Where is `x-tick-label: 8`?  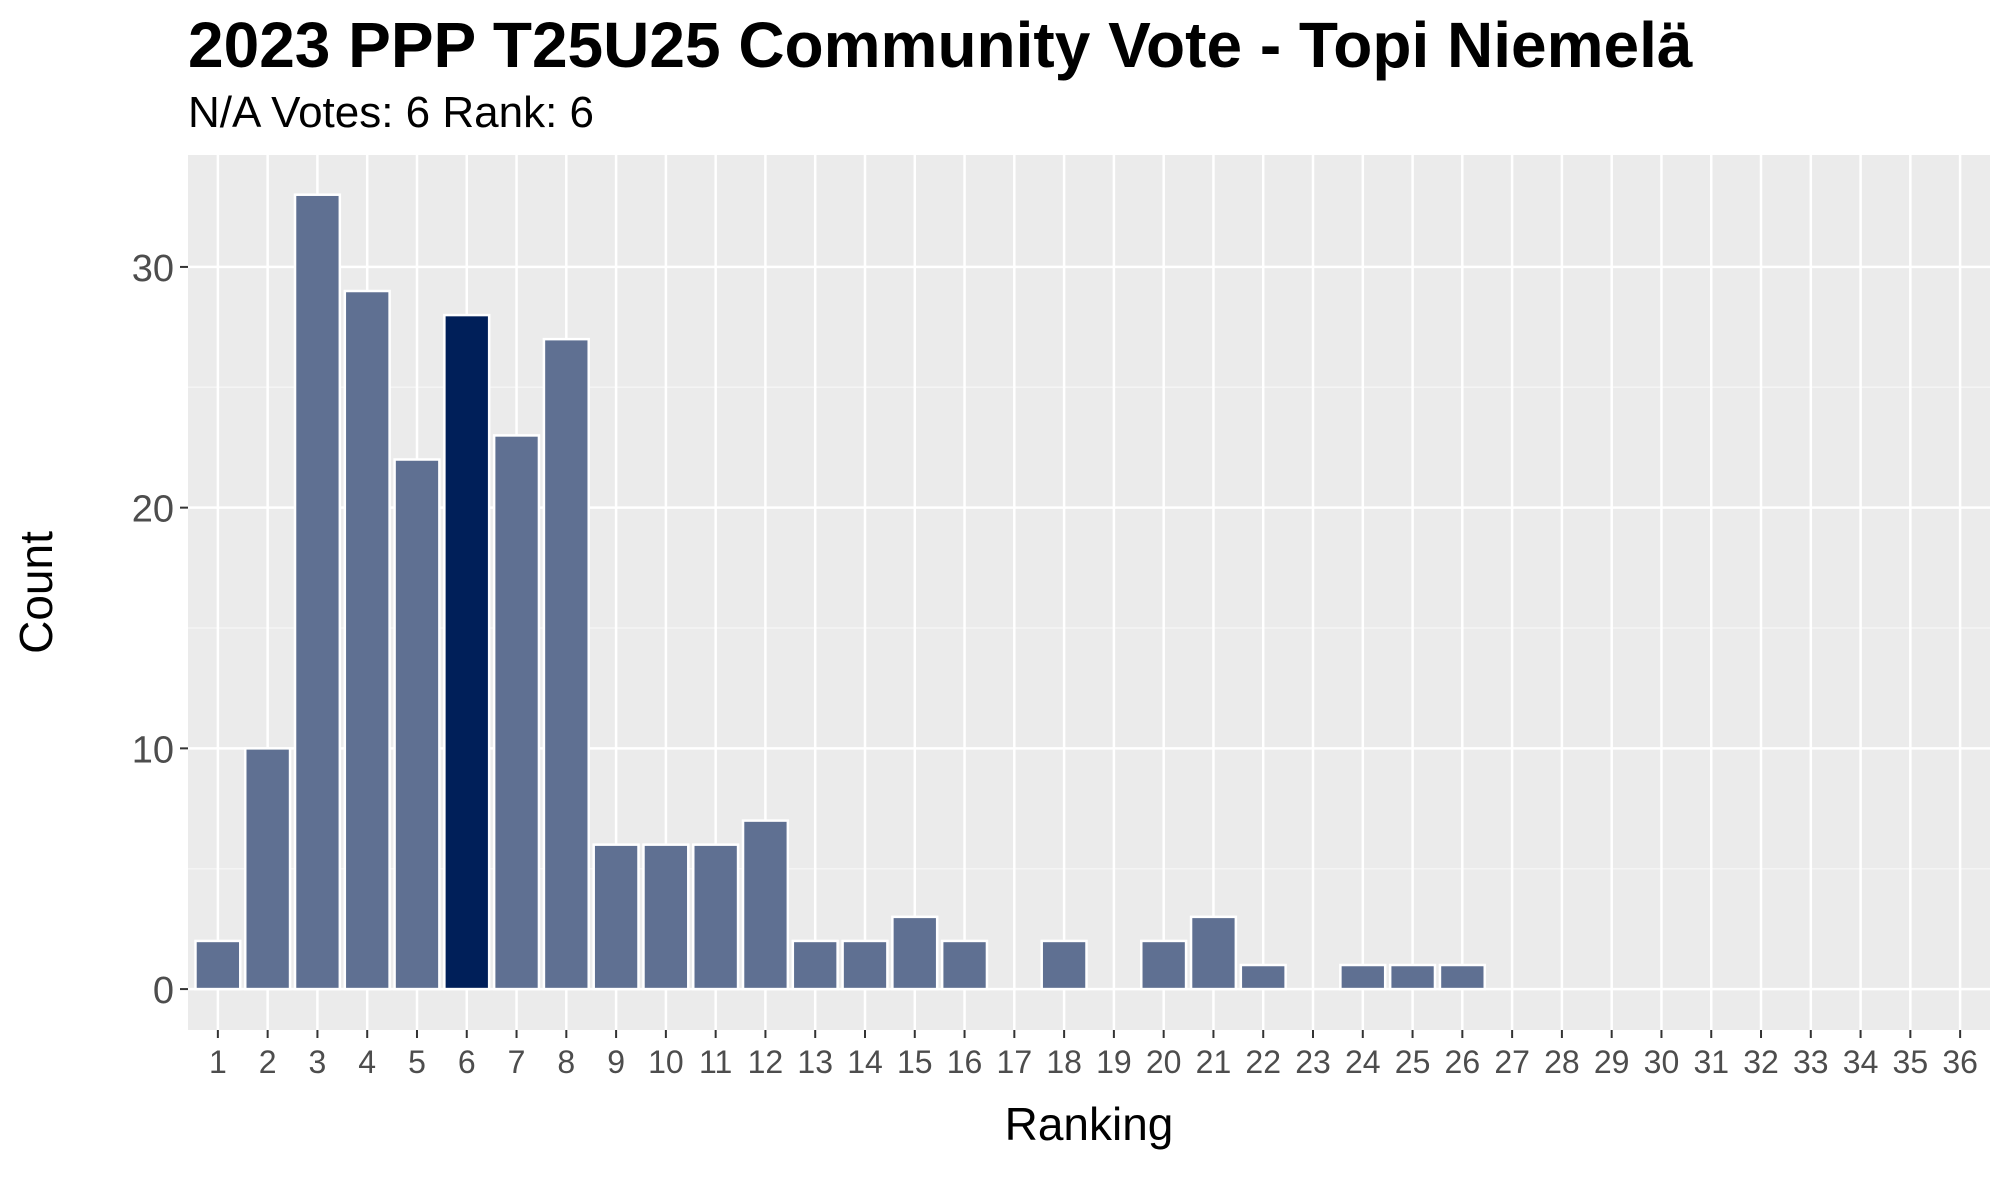 x-tick-label: 8 is located at coordinates (566, 1062).